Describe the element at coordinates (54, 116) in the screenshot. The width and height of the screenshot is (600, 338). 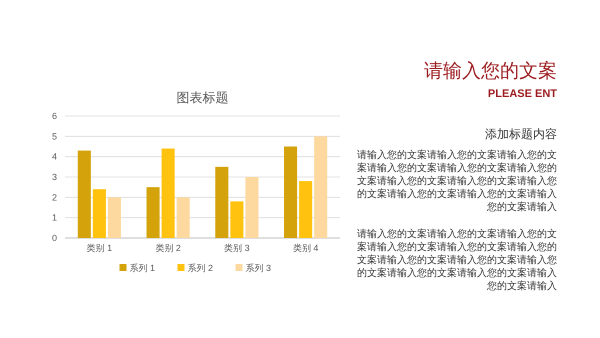
I see `y-tick-label: 6` at that location.